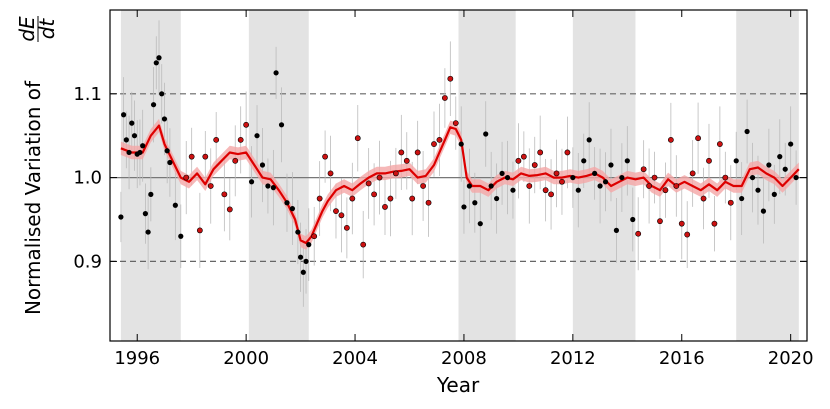 The height and width of the screenshot is (409, 830). I want to click on y-axis-title-denominator: dt, so click(47, 29).